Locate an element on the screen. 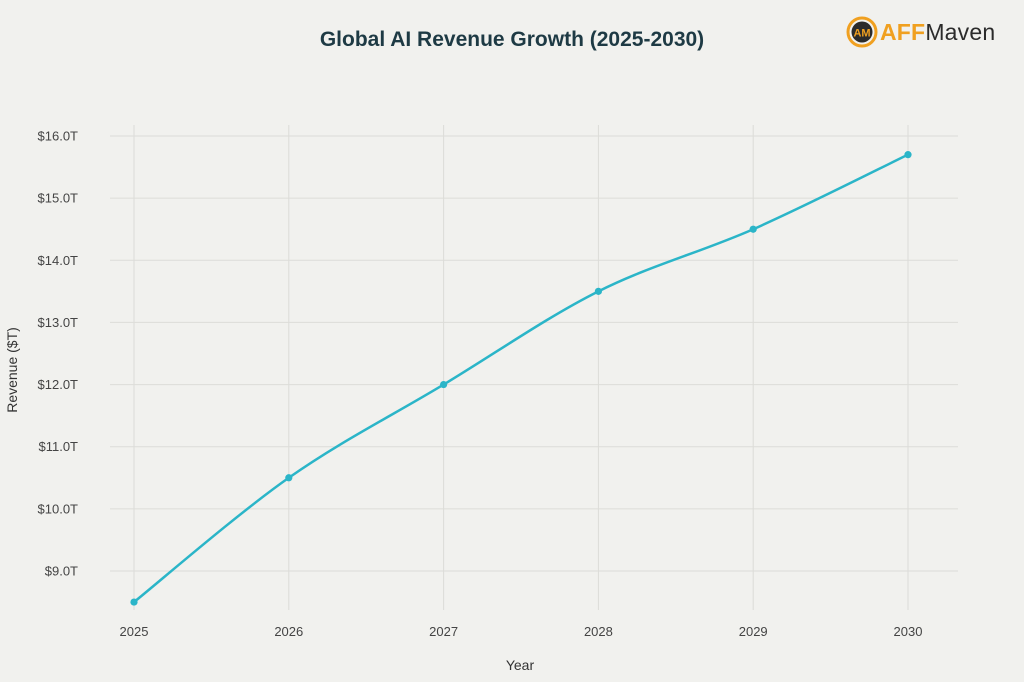 Image resolution: width=1024 pixels, height=682 pixels. logo-maven-text: Maven is located at coordinates (960, 31).